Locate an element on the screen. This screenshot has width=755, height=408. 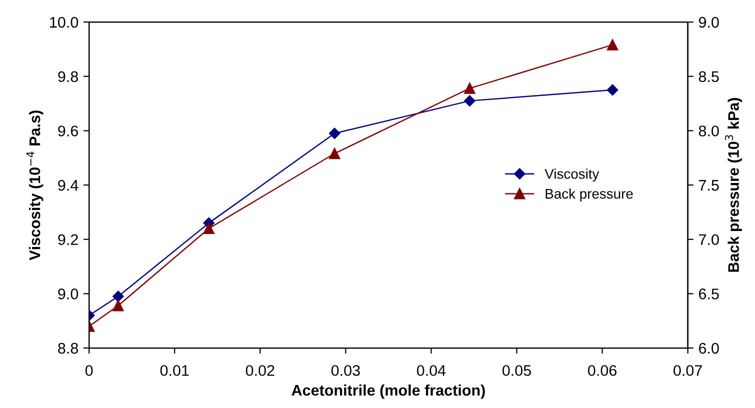
x-tick-label: 0.06 is located at coordinates (602, 370).